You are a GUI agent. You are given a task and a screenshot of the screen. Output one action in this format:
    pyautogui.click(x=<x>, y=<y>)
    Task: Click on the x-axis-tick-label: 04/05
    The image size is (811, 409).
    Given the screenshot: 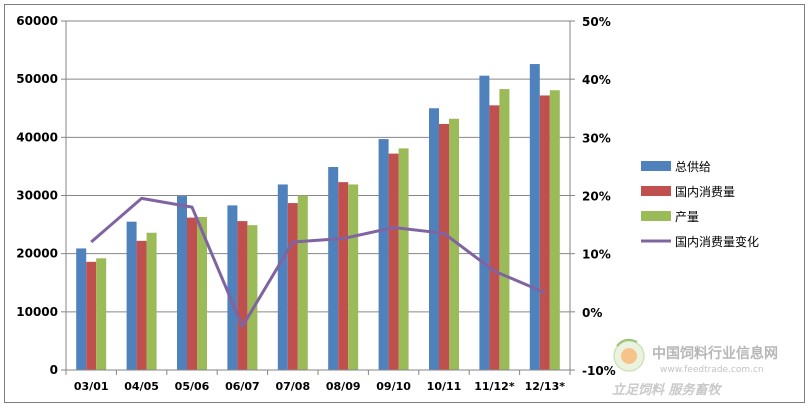 What is the action you would take?
    pyautogui.click(x=141, y=386)
    